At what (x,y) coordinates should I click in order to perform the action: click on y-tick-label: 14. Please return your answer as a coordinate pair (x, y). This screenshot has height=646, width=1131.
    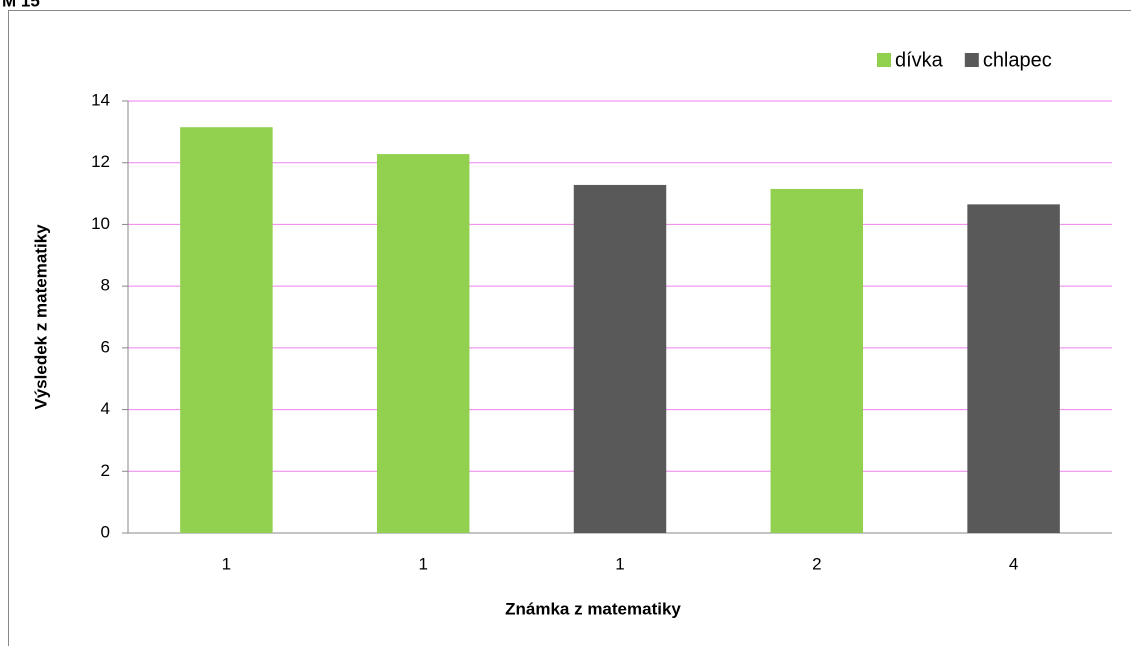
    Looking at the image, I should click on (100, 99).